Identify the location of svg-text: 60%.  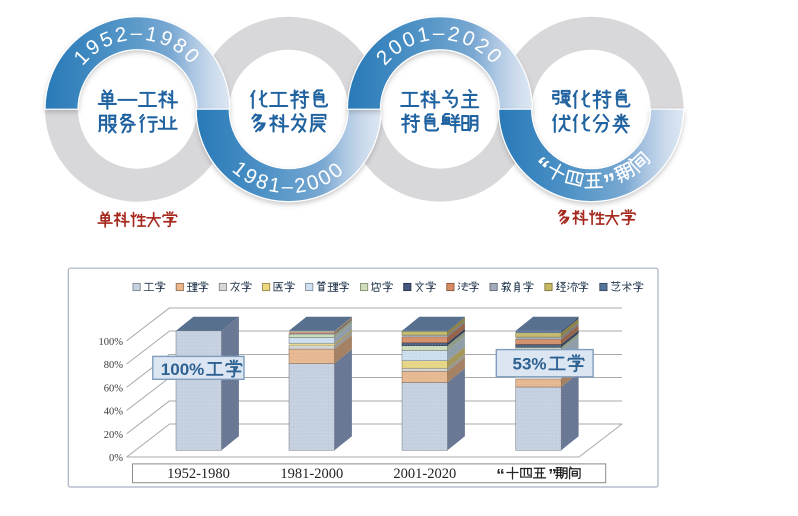
(114, 388).